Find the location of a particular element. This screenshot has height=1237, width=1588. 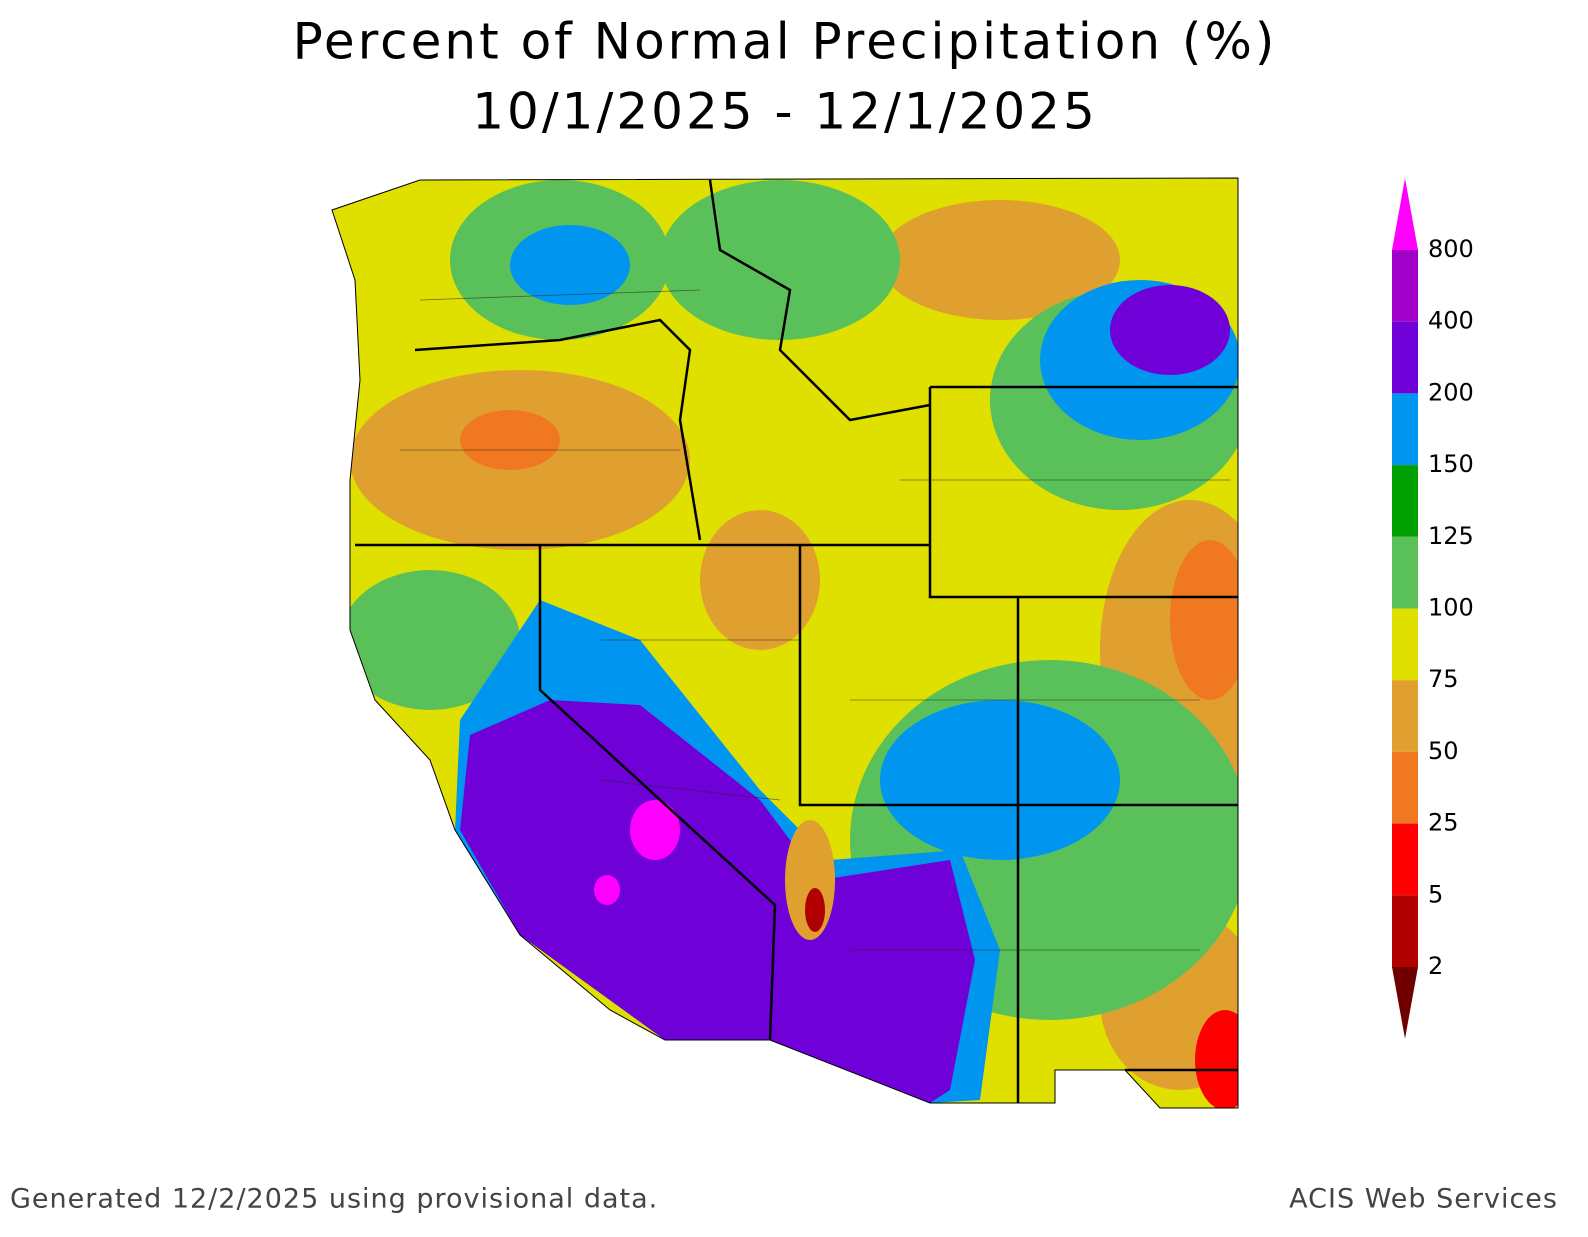

legend-label: 50 is located at coordinates (1443, 751).